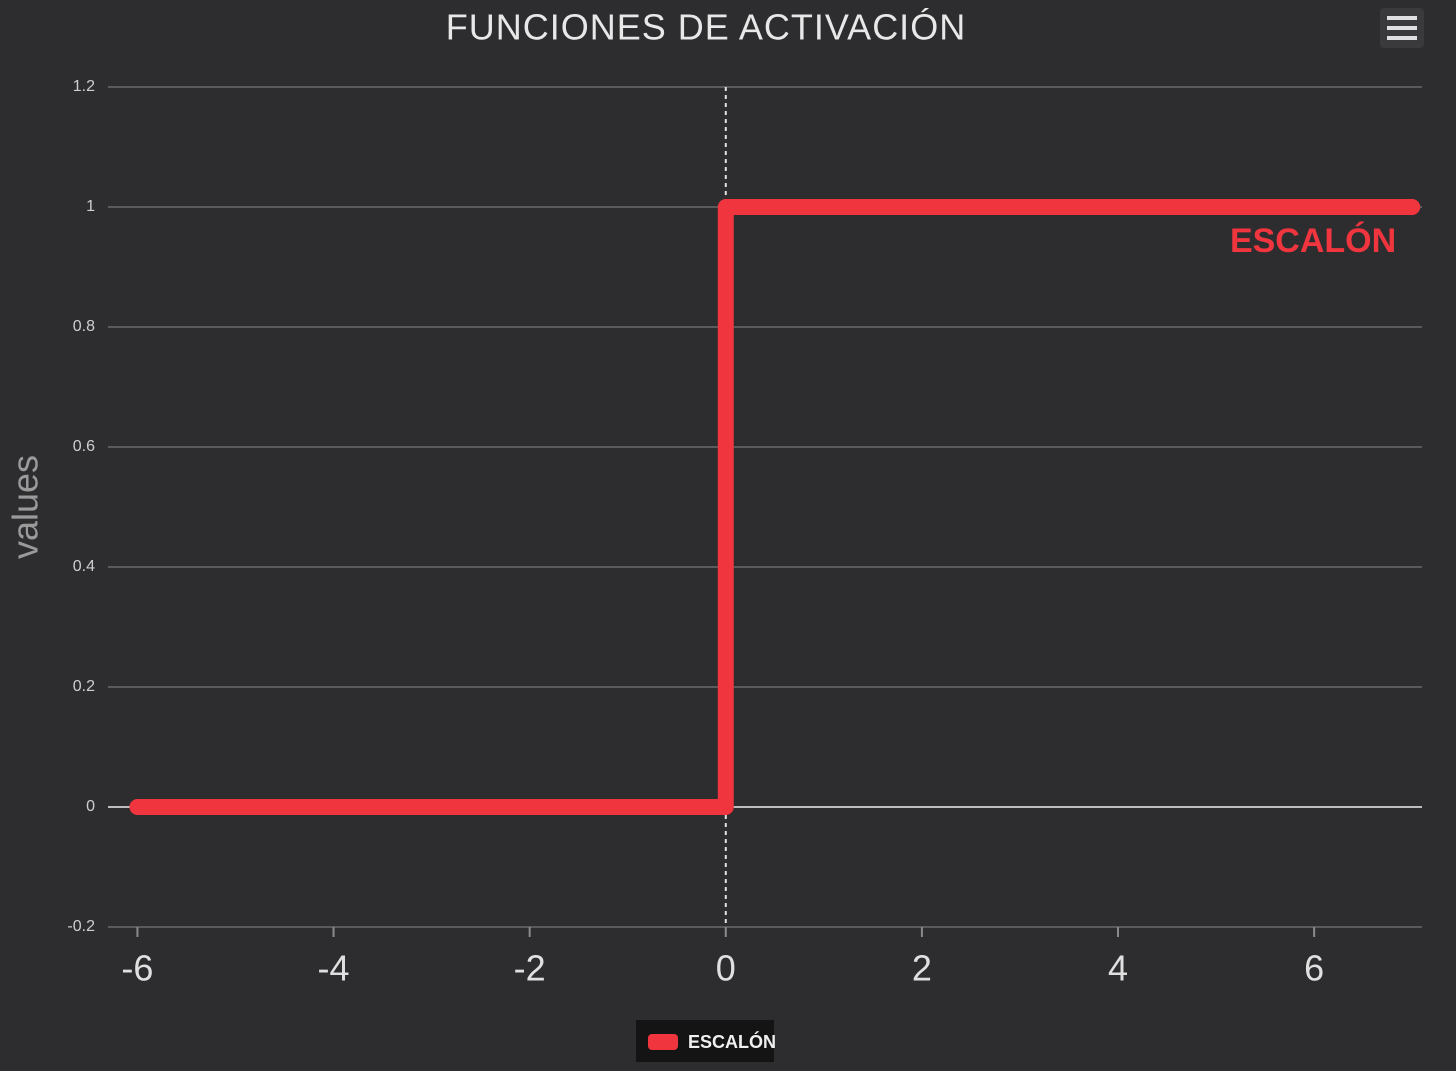 The width and height of the screenshot is (1456, 1071). I want to click on y-axis-label: values, so click(25, 507).